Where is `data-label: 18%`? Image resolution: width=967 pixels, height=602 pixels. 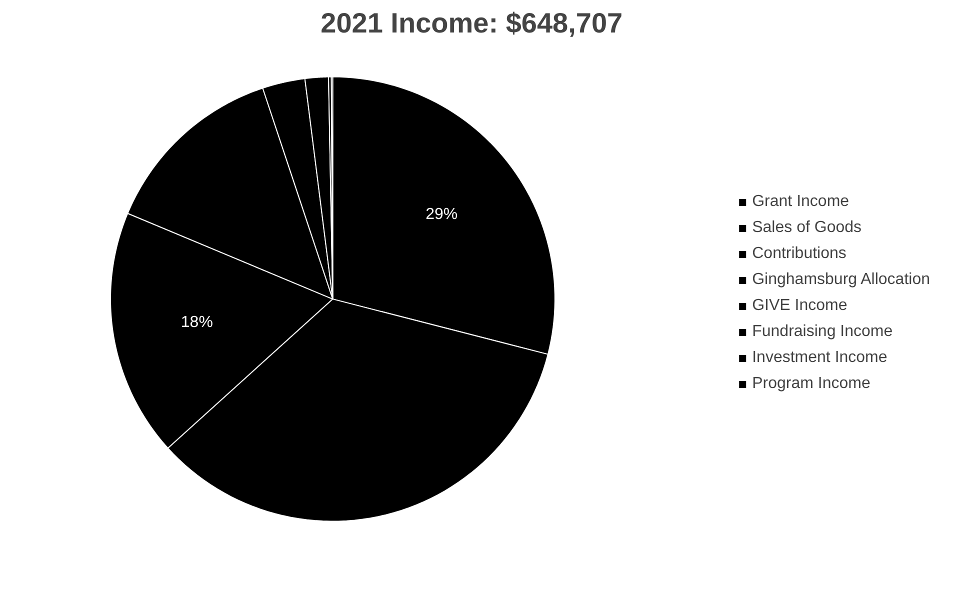
data-label: 18% is located at coordinates (196, 322).